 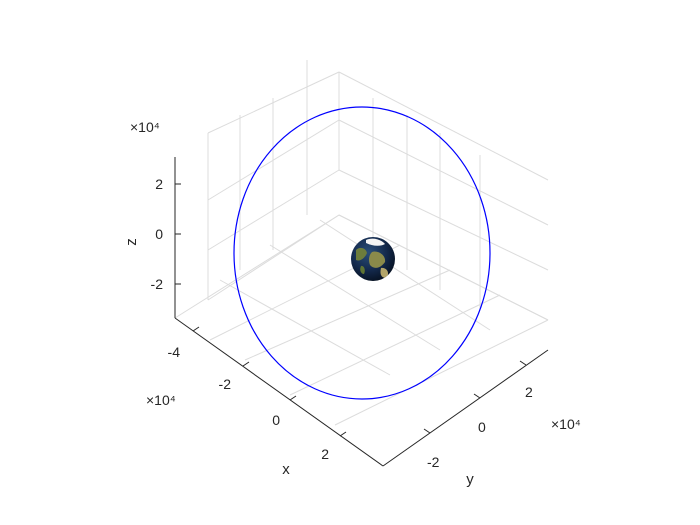 I want to click on x-axis-label: x, so click(x=286, y=469).